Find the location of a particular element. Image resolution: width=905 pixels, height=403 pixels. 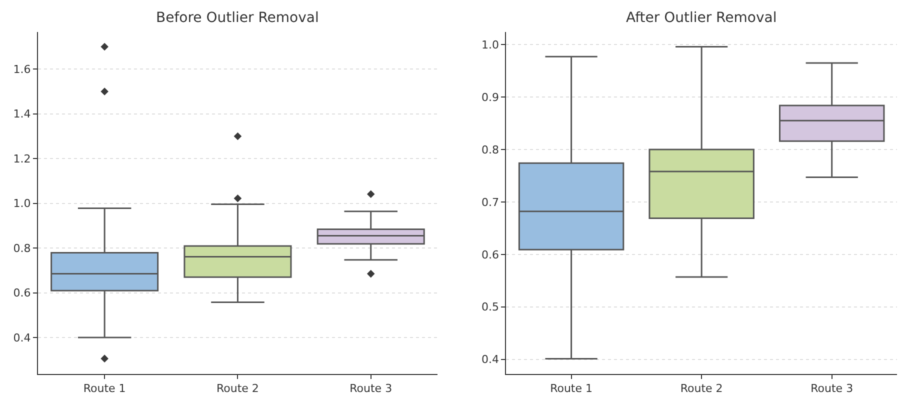

chart-title: After Outlier Removal is located at coordinates (701, 18).